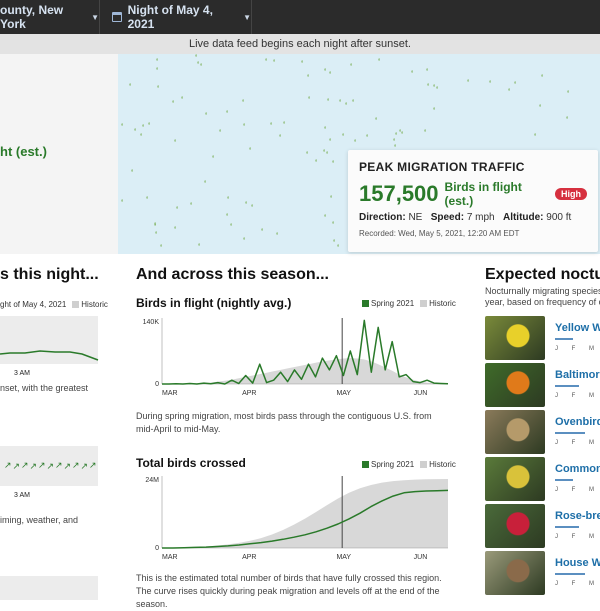  I want to click on recorded-timestamp: Recorded: Wed, May 5, 2021, 12:20 AM EDT, so click(439, 233).